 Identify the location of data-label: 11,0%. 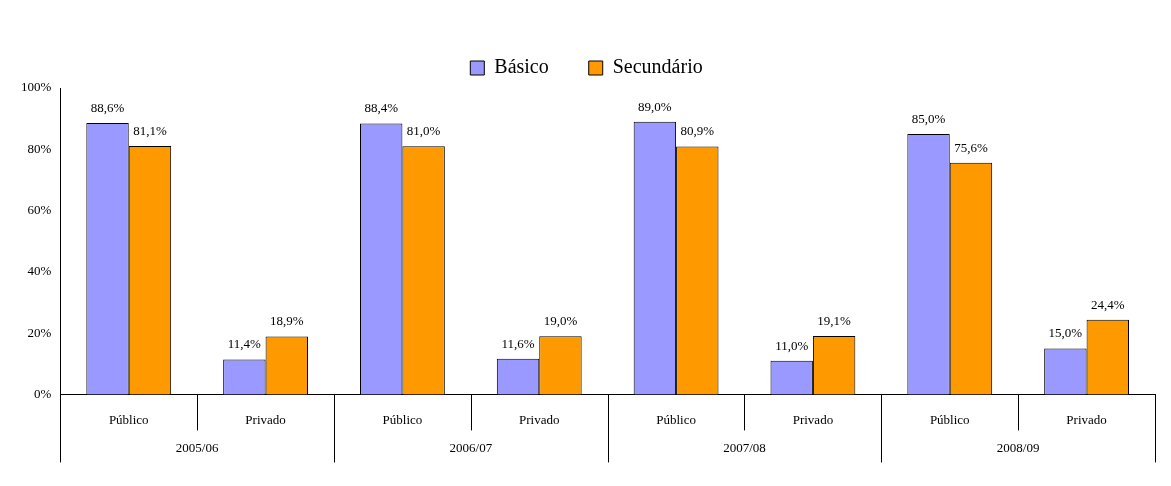
(792, 345).